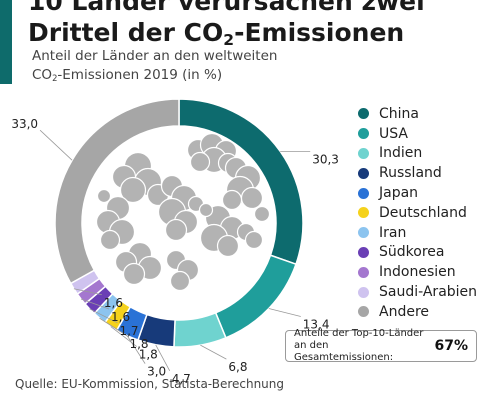 The image size is (495, 400). What do you see at coordinates (417, 233) in the screenshot?
I see `legend-item-iran: Iran` at bounding box center [417, 233].